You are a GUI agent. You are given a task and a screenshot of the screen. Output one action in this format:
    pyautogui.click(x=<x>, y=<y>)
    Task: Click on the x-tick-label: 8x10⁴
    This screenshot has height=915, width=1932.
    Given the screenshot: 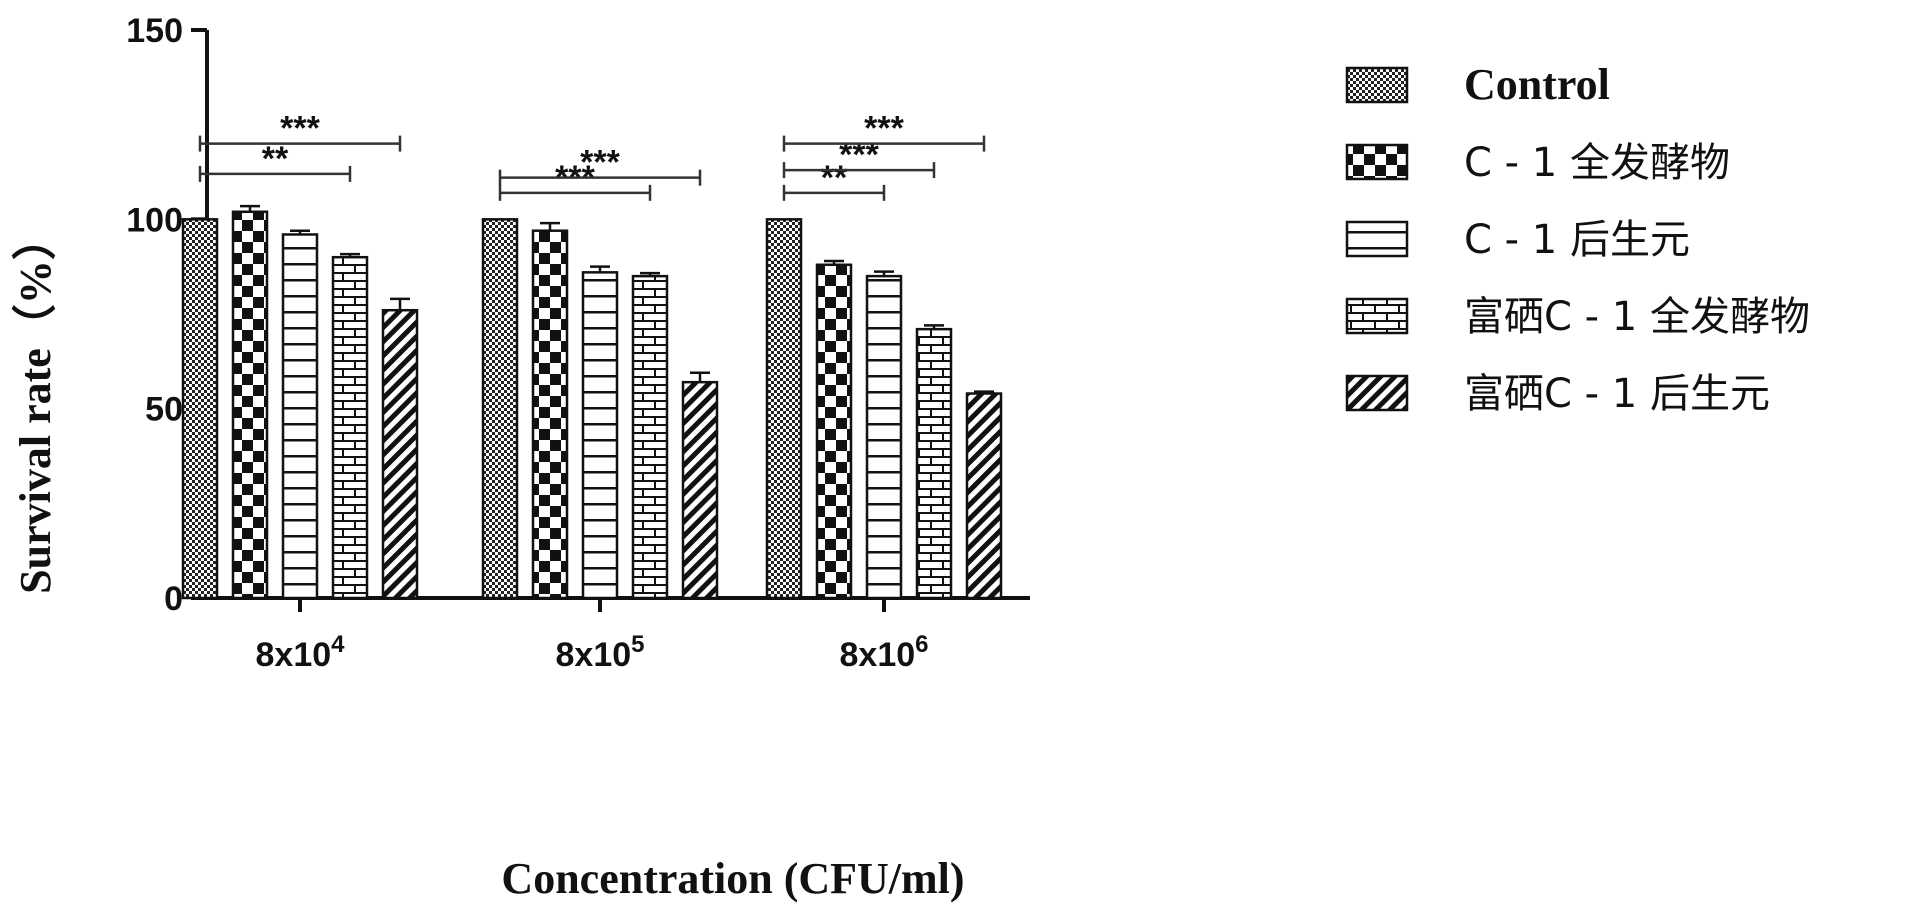 What is the action you would take?
    pyautogui.click(x=301, y=652)
    